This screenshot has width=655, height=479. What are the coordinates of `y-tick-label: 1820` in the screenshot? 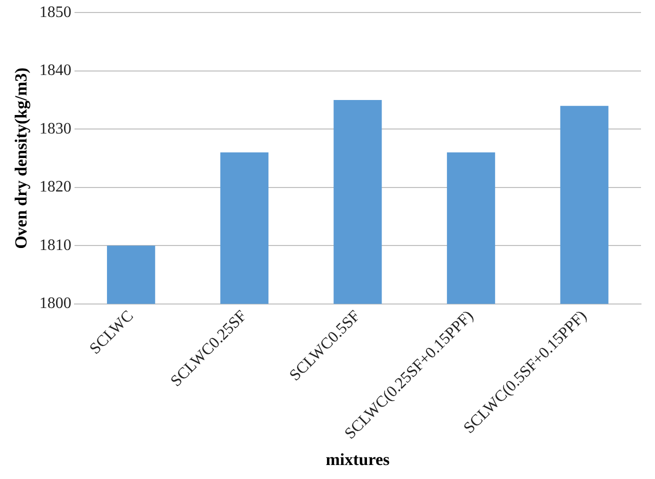 It's located at (55, 187).